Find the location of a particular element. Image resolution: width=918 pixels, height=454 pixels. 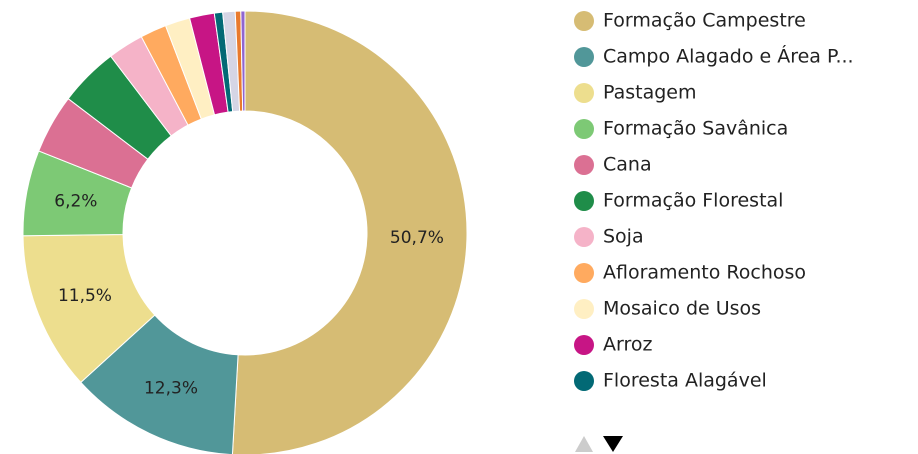

legend-label: Mosaico de Usos is located at coordinates (682, 309).